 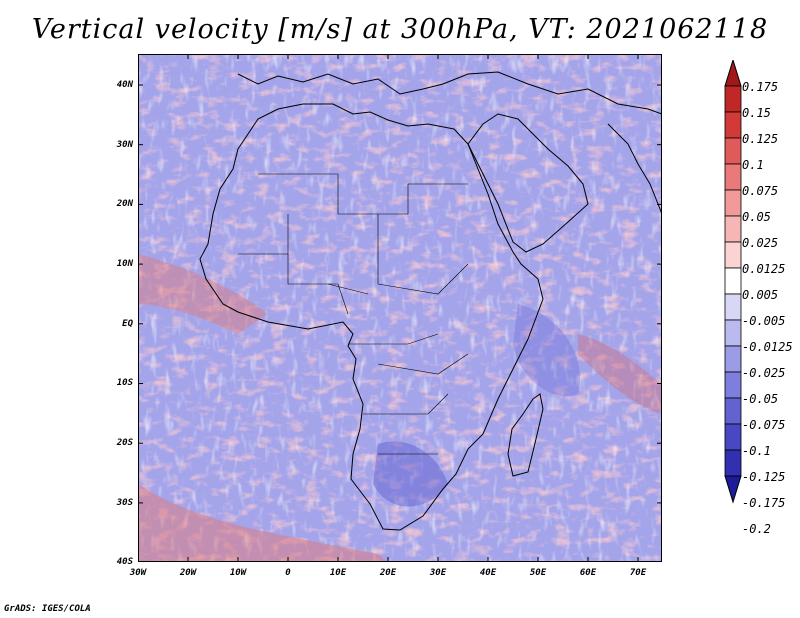 I want to click on arabia-outline, so click(x=528, y=183).